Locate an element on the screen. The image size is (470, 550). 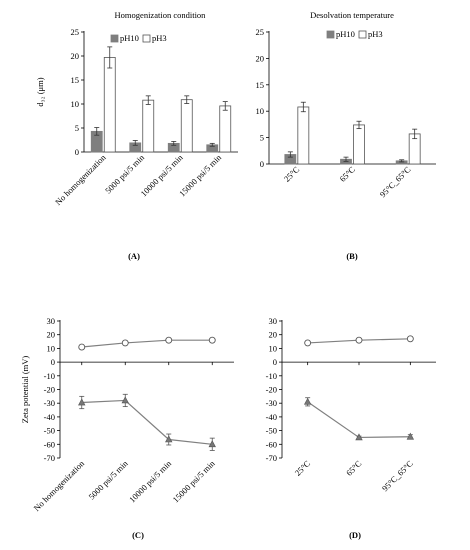
panel-c-x-tick-label: 15000 psi/5 min is located at coordinates (194, 481).